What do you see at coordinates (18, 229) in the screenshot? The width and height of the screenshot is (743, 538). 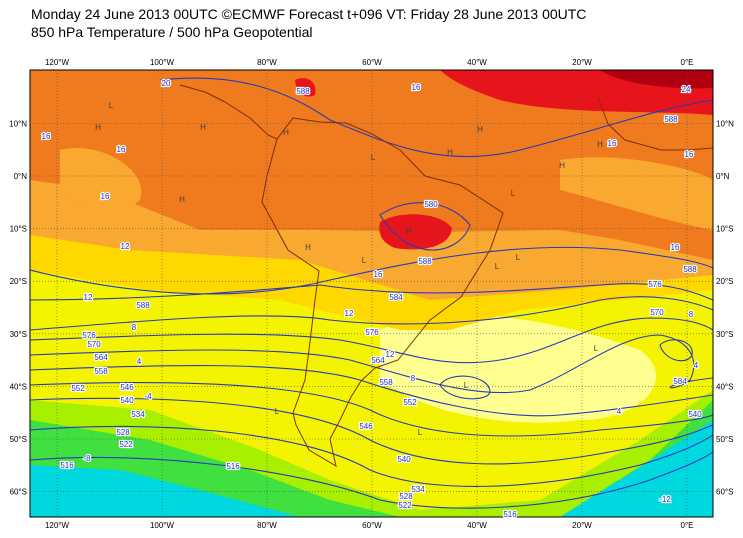 I see `lat-label-left: 10°S` at bounding box center [18, 229].